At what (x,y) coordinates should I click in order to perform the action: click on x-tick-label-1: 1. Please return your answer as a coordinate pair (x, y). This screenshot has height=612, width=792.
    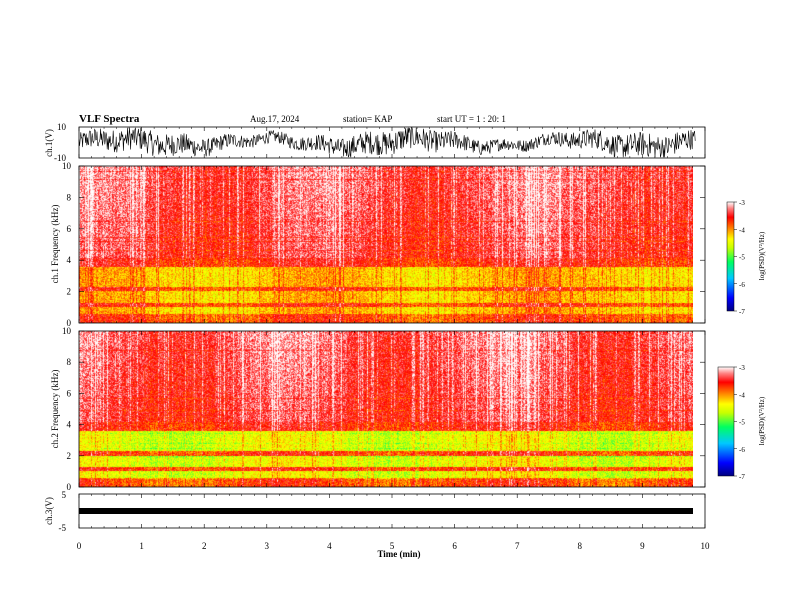
    Looking at the image, I should click on (141, 546).